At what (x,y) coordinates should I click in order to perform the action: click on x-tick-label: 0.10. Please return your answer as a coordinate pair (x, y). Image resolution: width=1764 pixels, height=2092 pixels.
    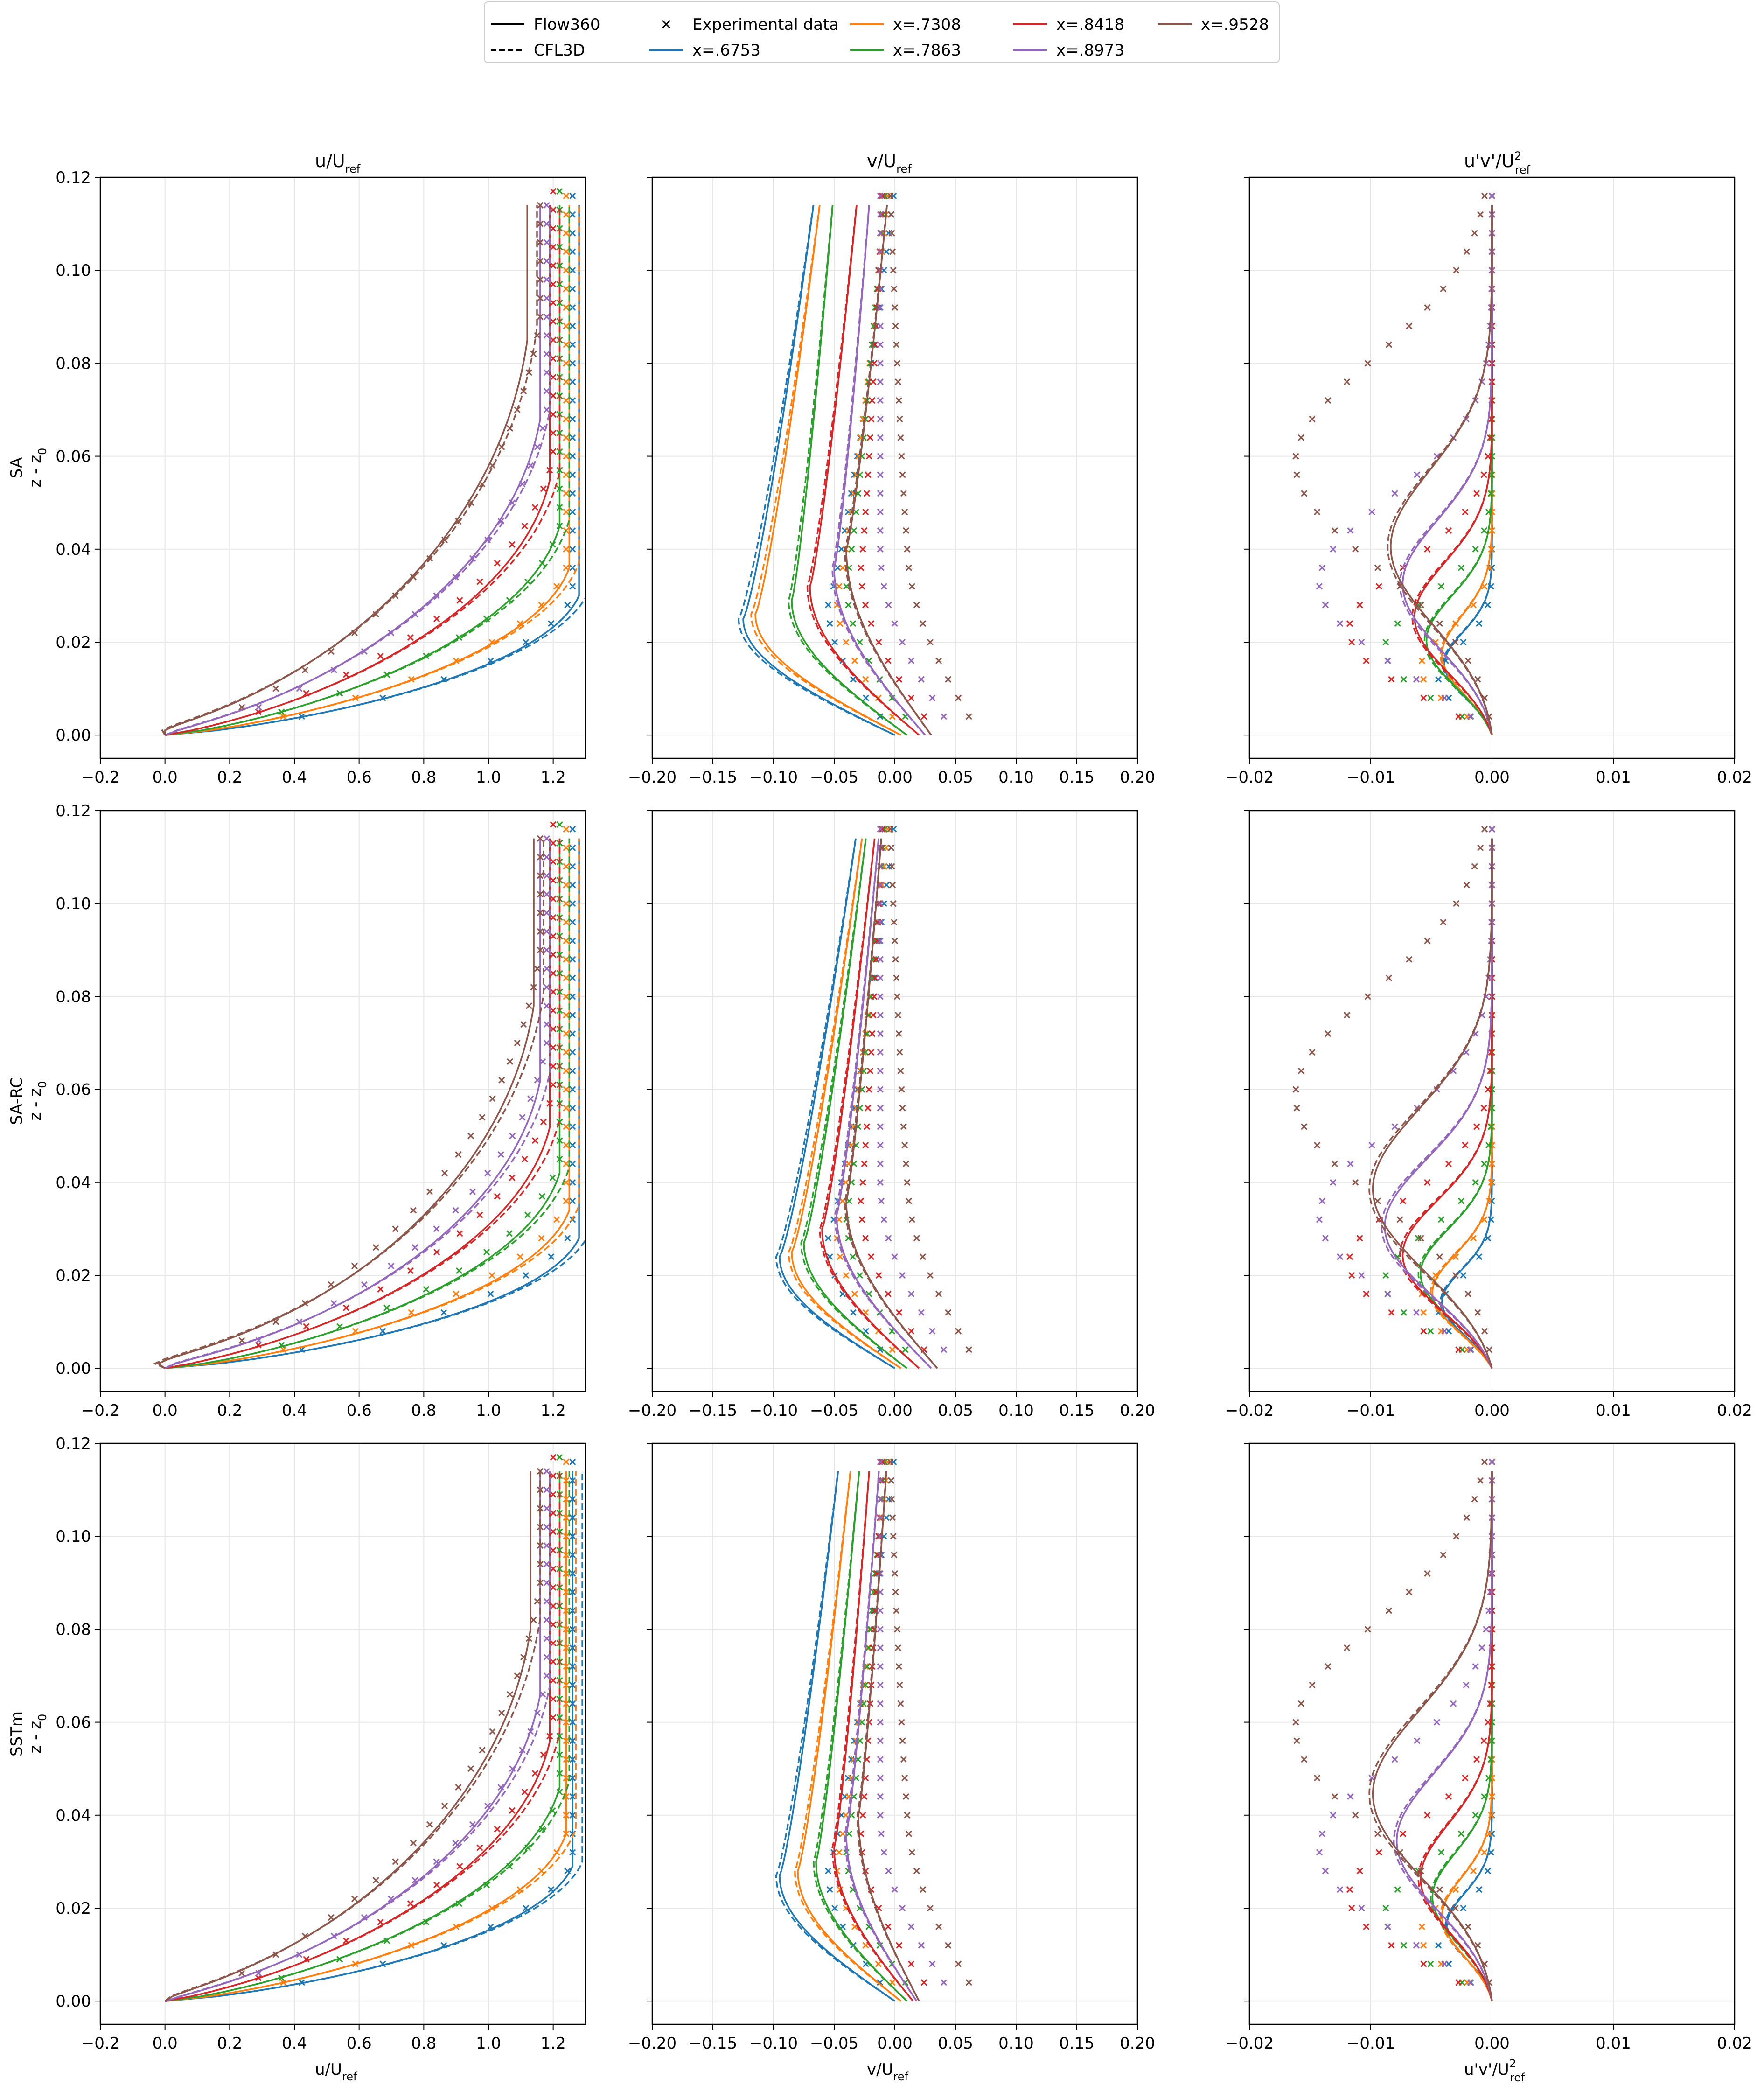
    Looking at the image, I should click on (1016, 1410).